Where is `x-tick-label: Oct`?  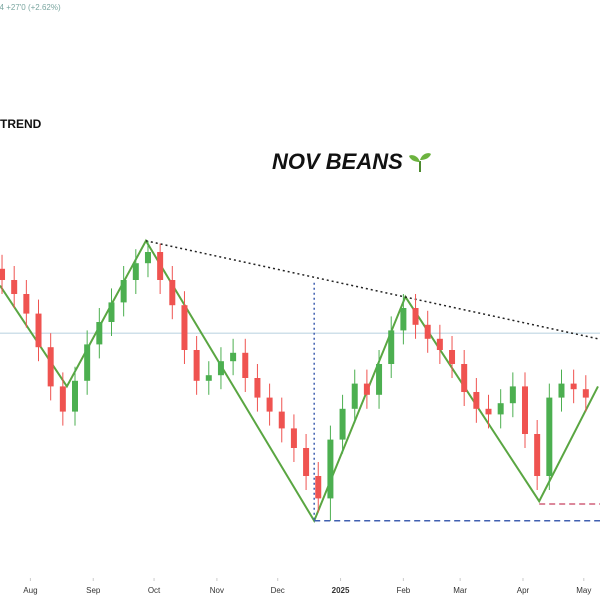 x-tick-label: Oct is located at coordinates (154, 590).